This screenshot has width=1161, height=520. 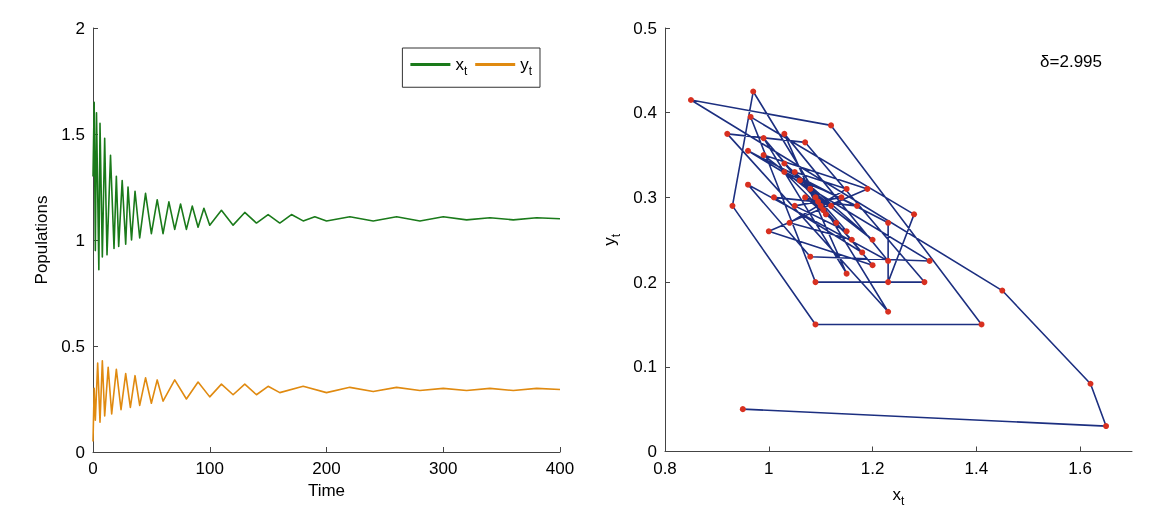 What do you see at coordinates (80, 28) in the screenshot?
I see `y-tick-label: 2` at bounding box center [80, 28].